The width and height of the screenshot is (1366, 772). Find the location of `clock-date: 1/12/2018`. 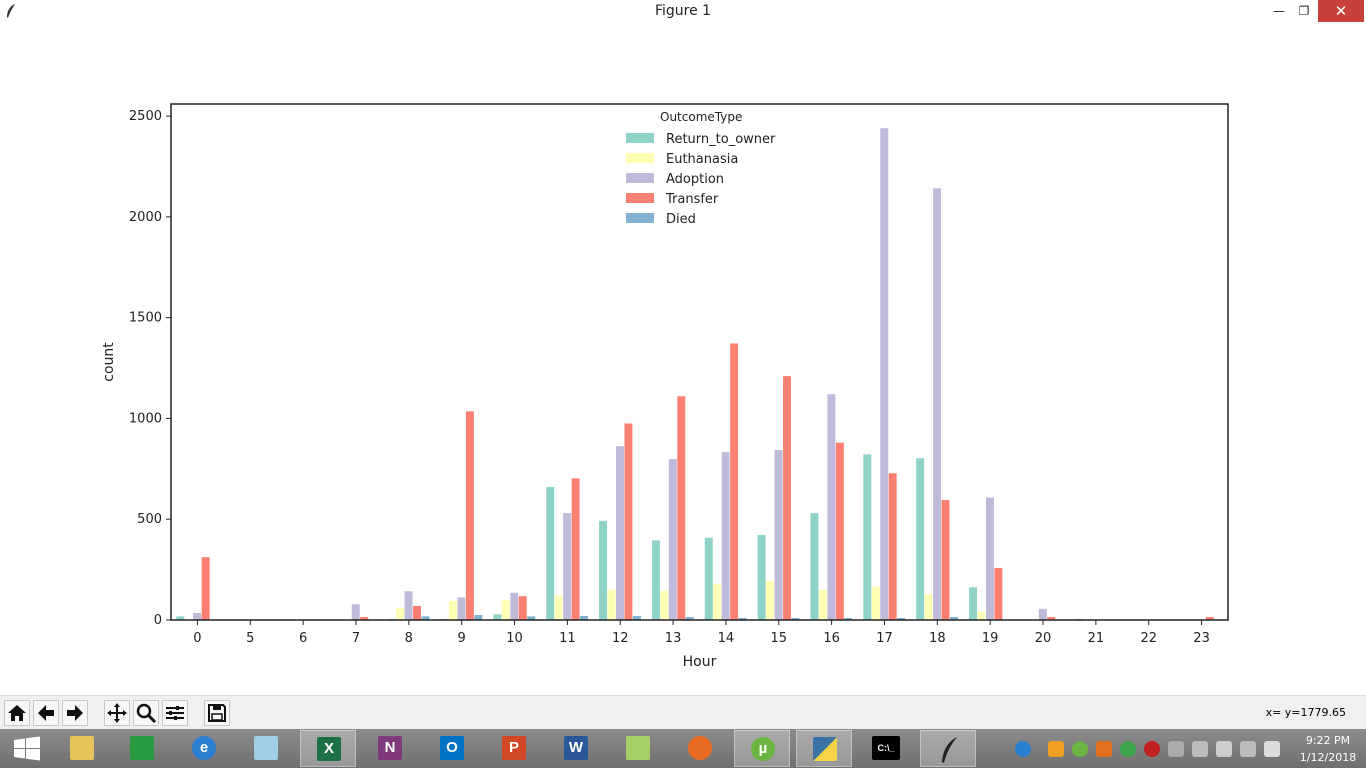

clock-date: 1/12/2018 is located at coordinates (1328, 757).